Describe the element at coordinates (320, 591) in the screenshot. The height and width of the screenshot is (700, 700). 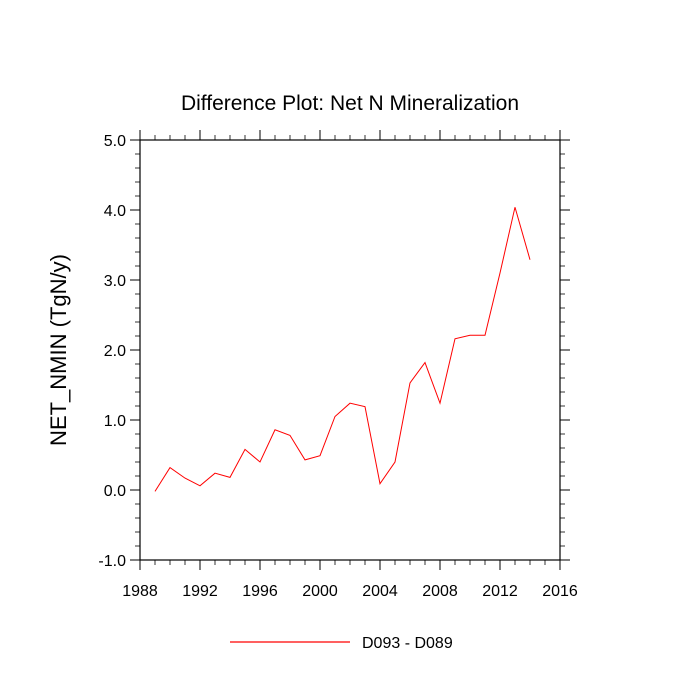
I see `x-tick-label: 2000` at that location.